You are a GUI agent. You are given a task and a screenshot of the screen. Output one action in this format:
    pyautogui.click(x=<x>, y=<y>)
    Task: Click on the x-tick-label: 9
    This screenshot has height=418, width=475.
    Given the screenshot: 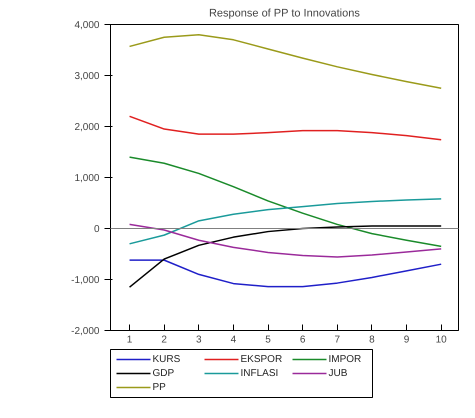 What is the action you would take?
    pyautogui.click(x=407, y=340)
    